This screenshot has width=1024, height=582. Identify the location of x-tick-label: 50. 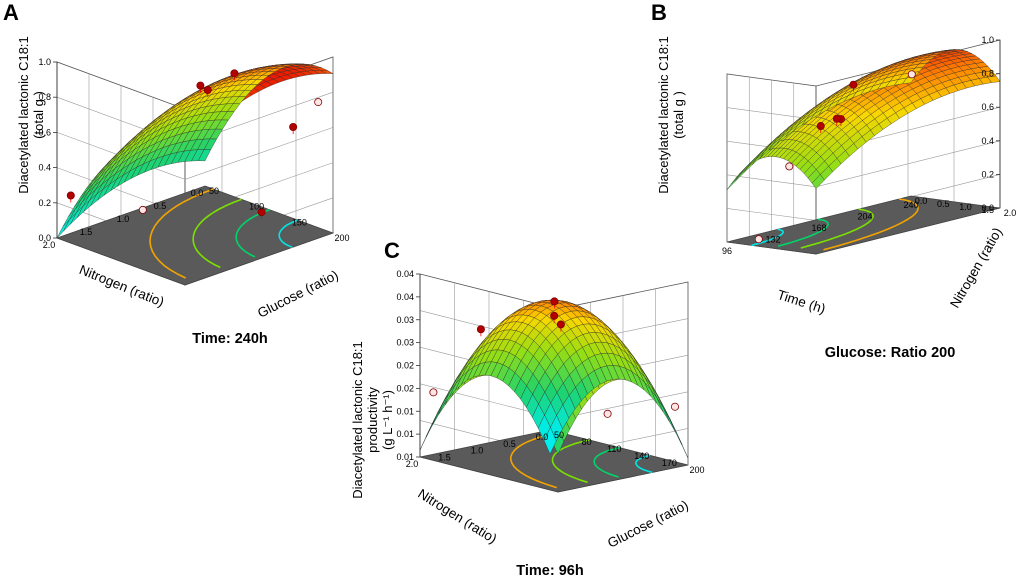
(214, 191).